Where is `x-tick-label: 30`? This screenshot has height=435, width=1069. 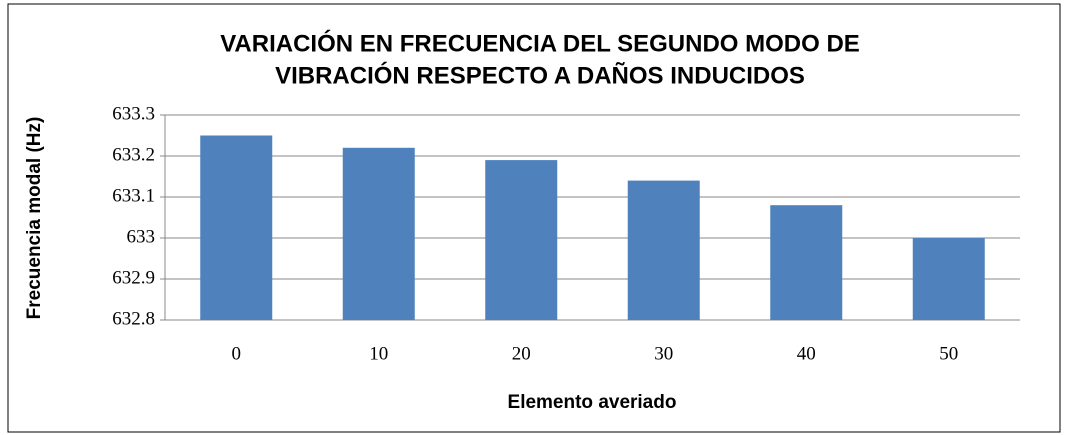 x-tick-label: 30 is located at coordinates (663, 353).